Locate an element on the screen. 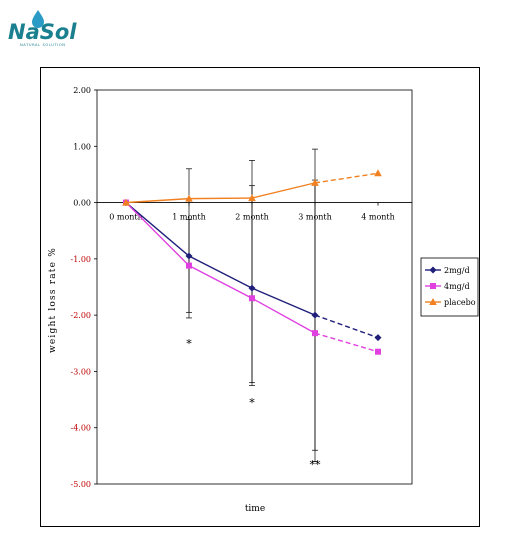  y-tick-label: -2.00 is located at coordinates (80, 315).